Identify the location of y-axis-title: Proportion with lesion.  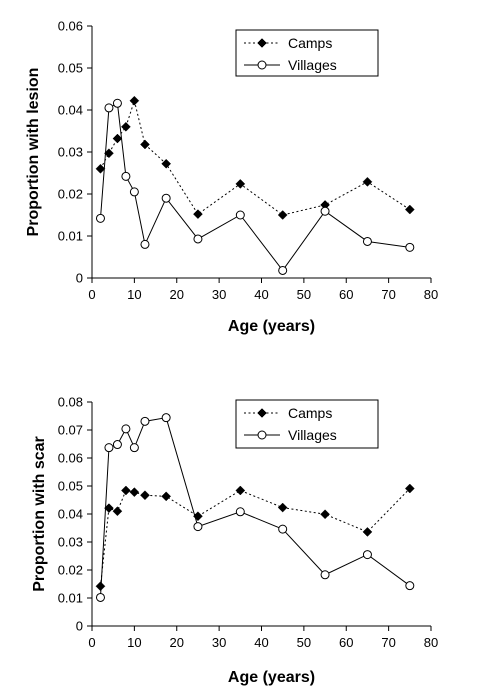
(33, 152).